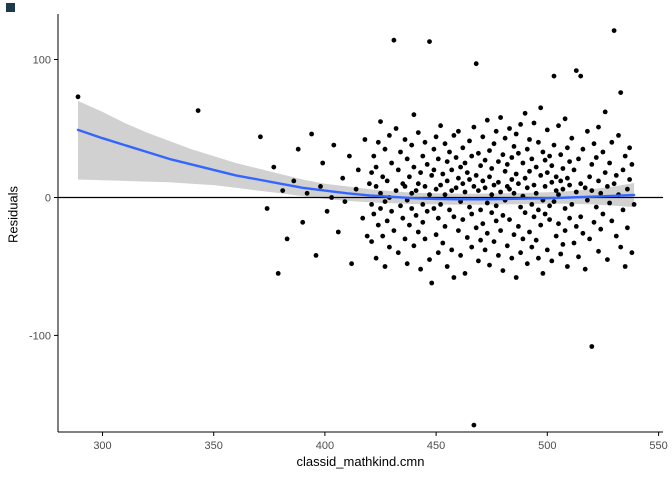 Image resolution: width=672 pixels, height=480 pixels. What do you see at coordinates (658, 446) in the screenshot?
I see `x-tick-label: 550` at bounding box center [658, 446].